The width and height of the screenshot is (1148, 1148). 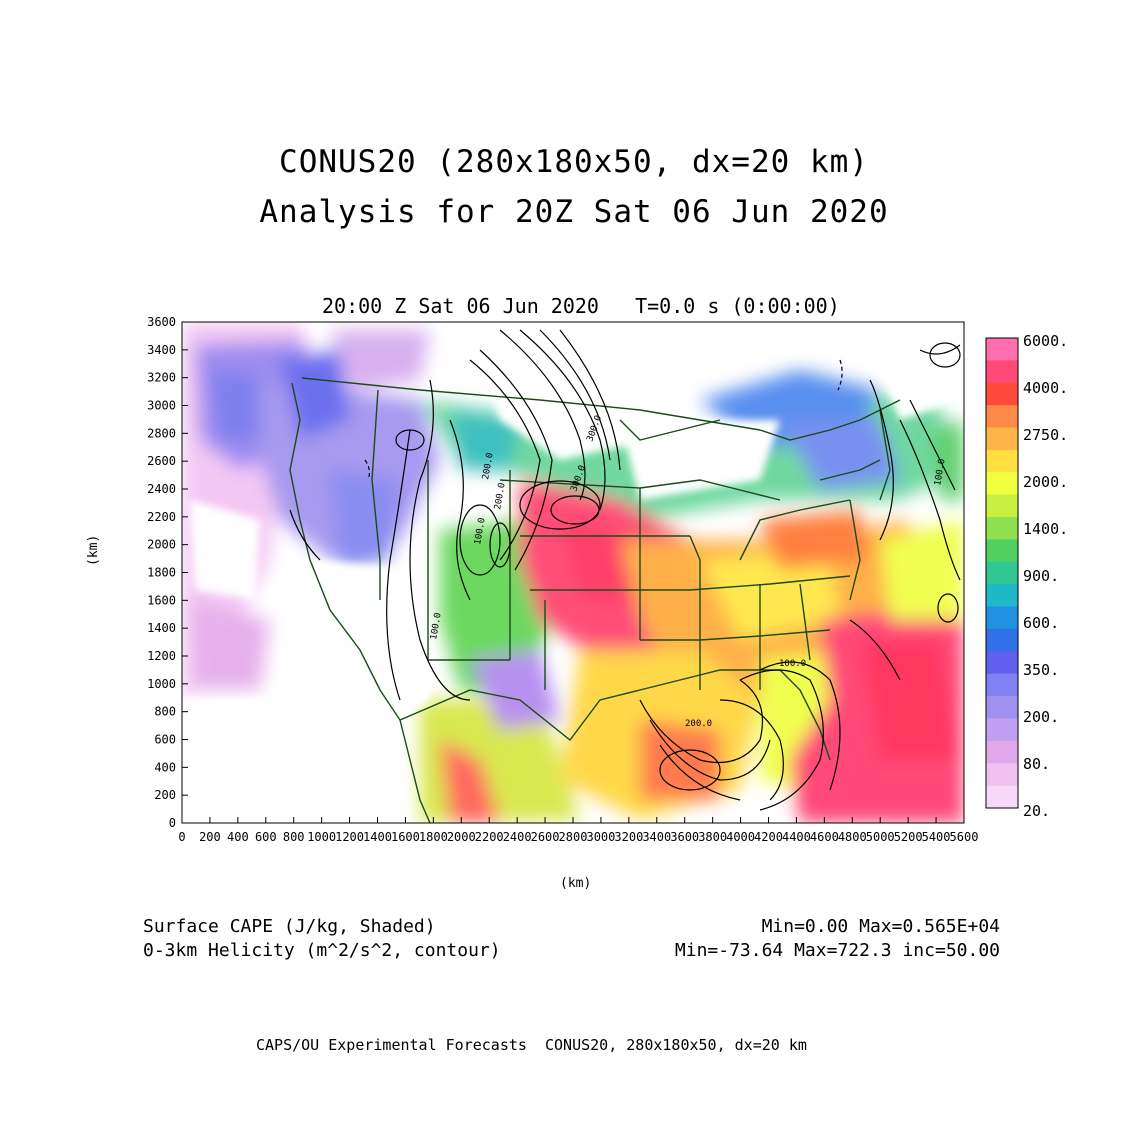 I want to click on x-tick-label: 2600, so click(x=545, y=837).